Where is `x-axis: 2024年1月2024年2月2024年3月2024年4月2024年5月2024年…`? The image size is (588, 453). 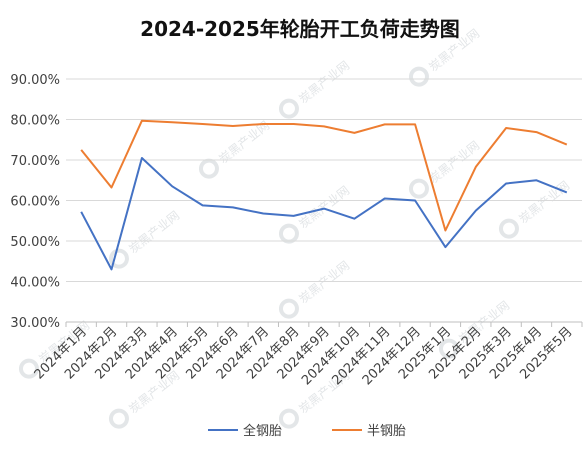
x-axis: 2024年1月2024年2月2024年3月2024年4月2024年5月2024年… is located at coordinates (307, 354).